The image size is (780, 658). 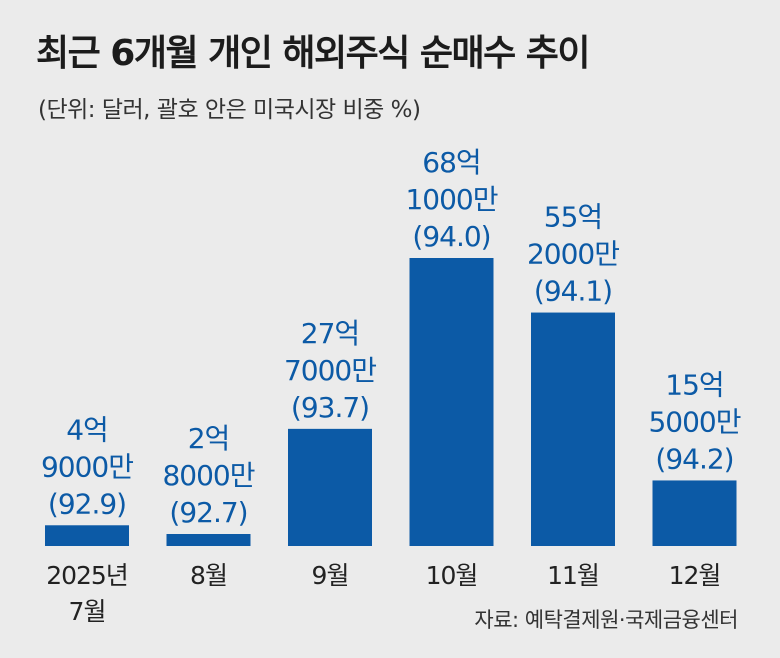 I want to click on data-label-1-line-1: 4억, so click(x=87, y=429).